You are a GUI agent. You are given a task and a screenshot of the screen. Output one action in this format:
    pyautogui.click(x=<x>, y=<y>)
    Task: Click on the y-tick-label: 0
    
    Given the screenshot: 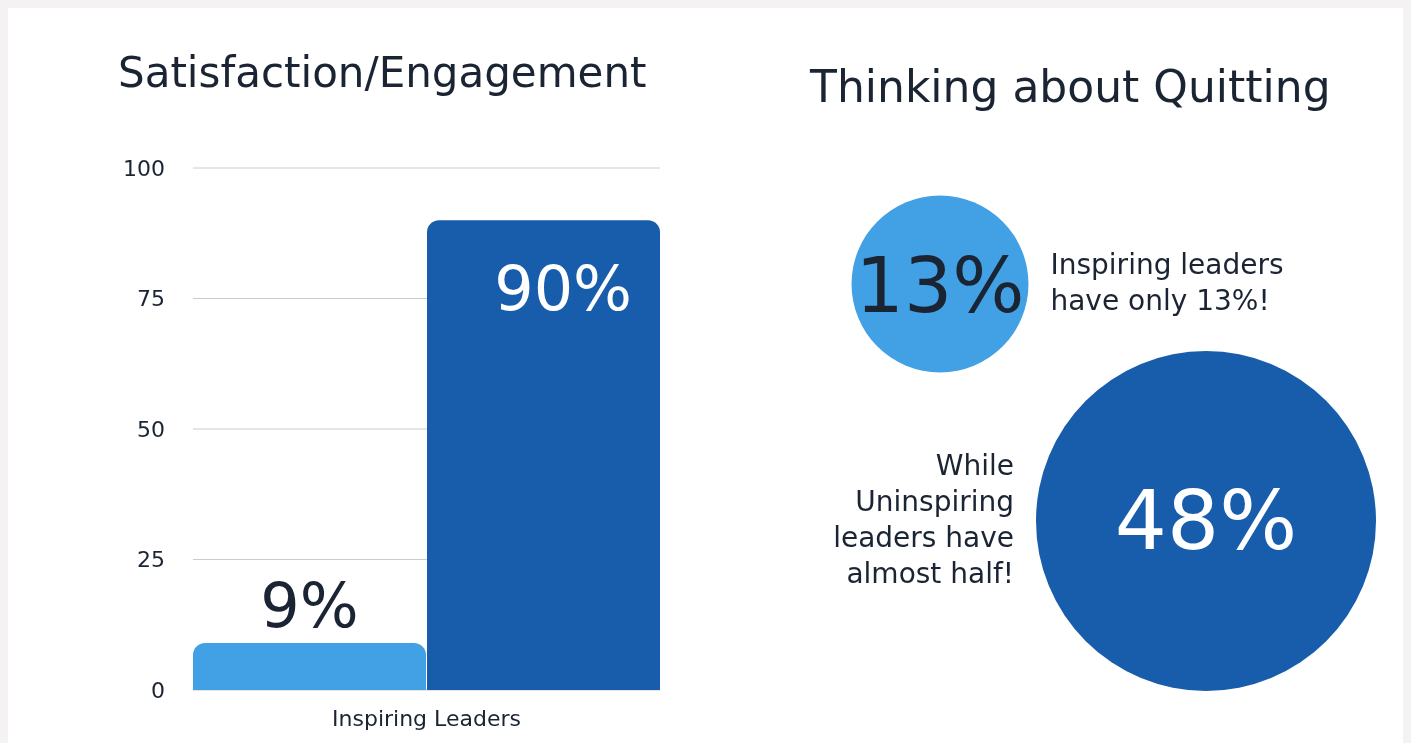 What is the action you would take?
    pyautogui.click(x=158, y=690)
    